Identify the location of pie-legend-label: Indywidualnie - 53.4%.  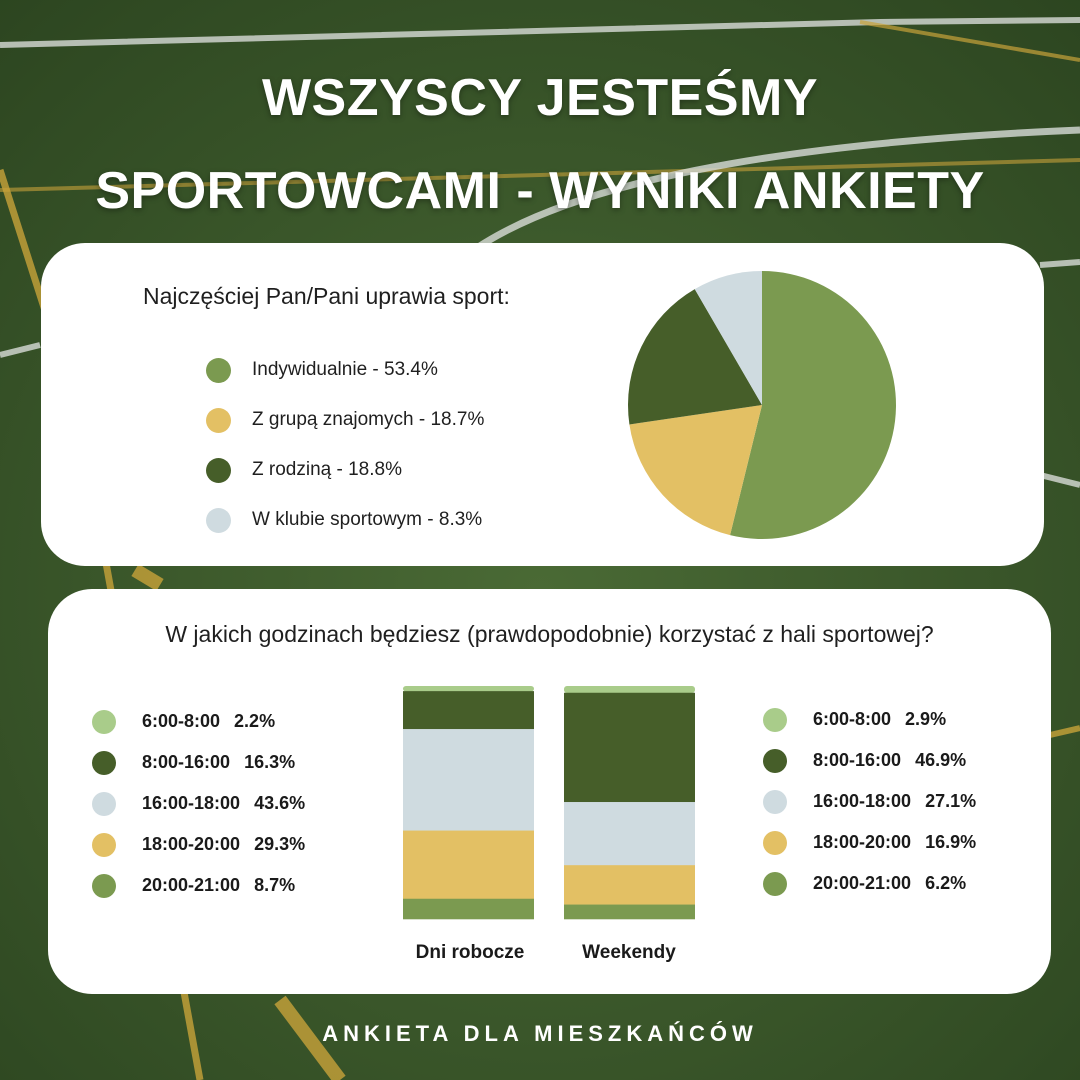
(345, 369).